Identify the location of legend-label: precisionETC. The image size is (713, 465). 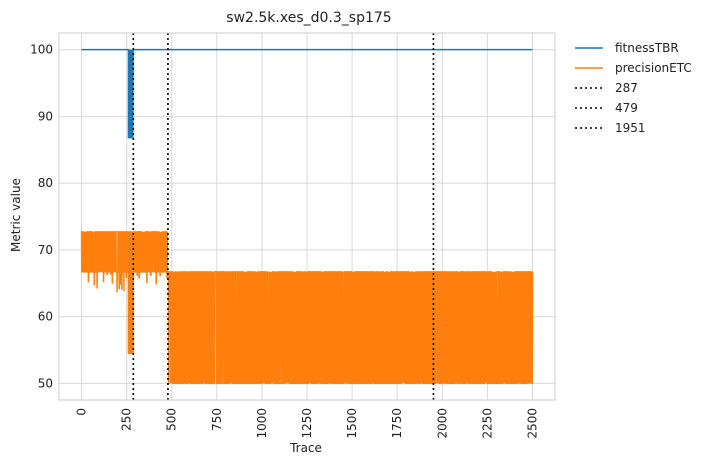
(653, 68).